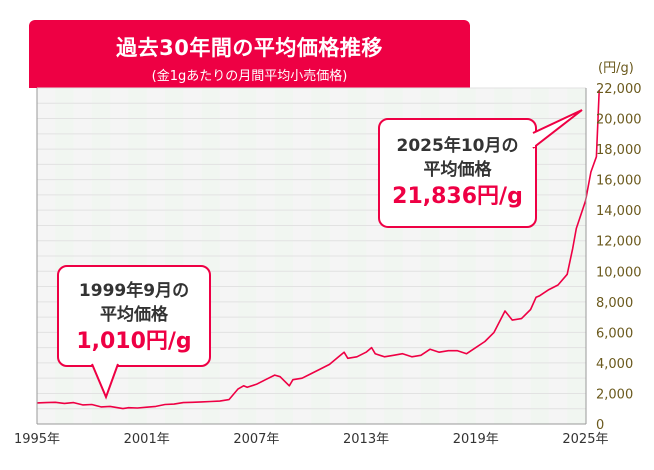  What do you see at coordinates (147, 439) in the screenshot?
I see `x-tick-label: 2001年` at bounding box center [147, 439].